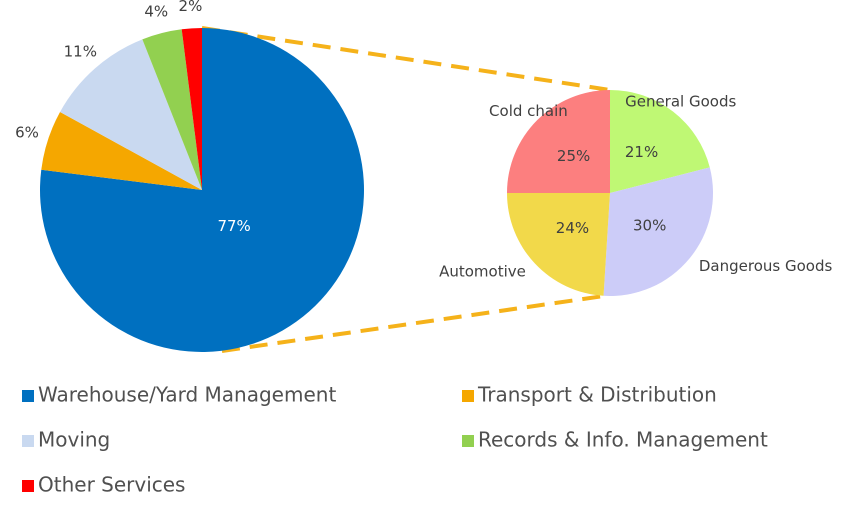 The image size is (865, 505). What do you see at coordinates (766, 266) in the screenshot?
I see `category-label: Dangerous Goods` at bounding box center [766, 266].